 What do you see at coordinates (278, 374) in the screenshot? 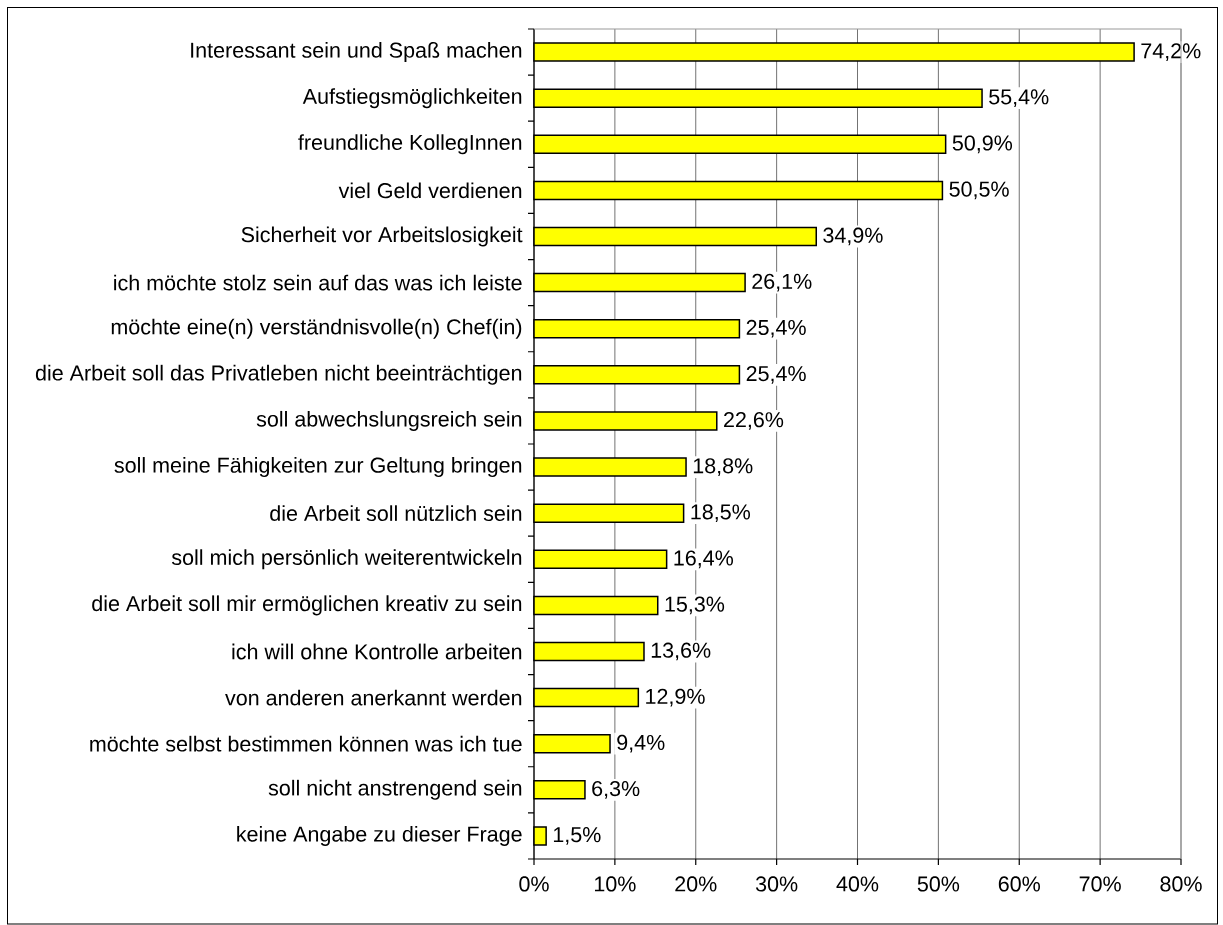
I see `y-tick-label: die Arbeit soll das Privatleben nicht beeinträchtigen` at bounding box center [278, 374].